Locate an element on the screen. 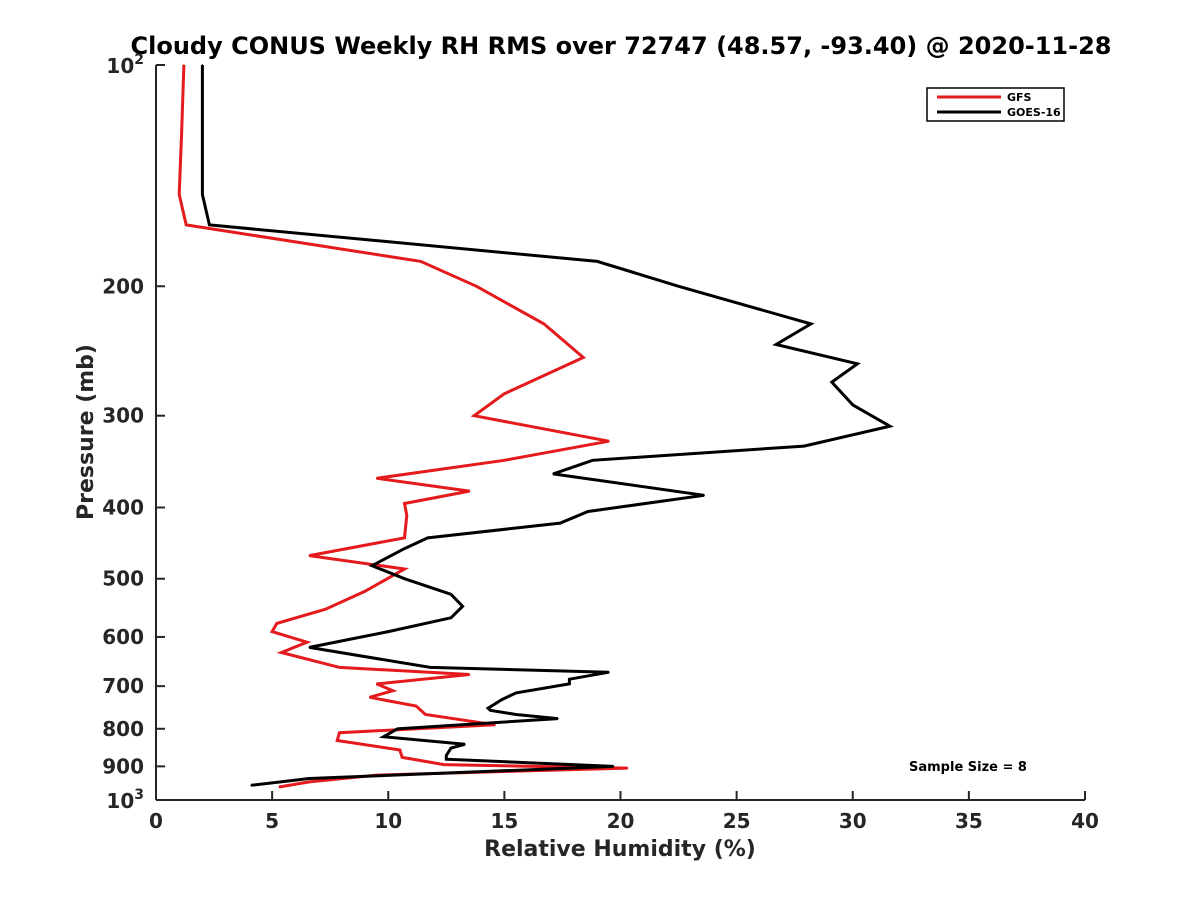 The image size is (1200, 900). legend-box is located at coordinates (995, 104).